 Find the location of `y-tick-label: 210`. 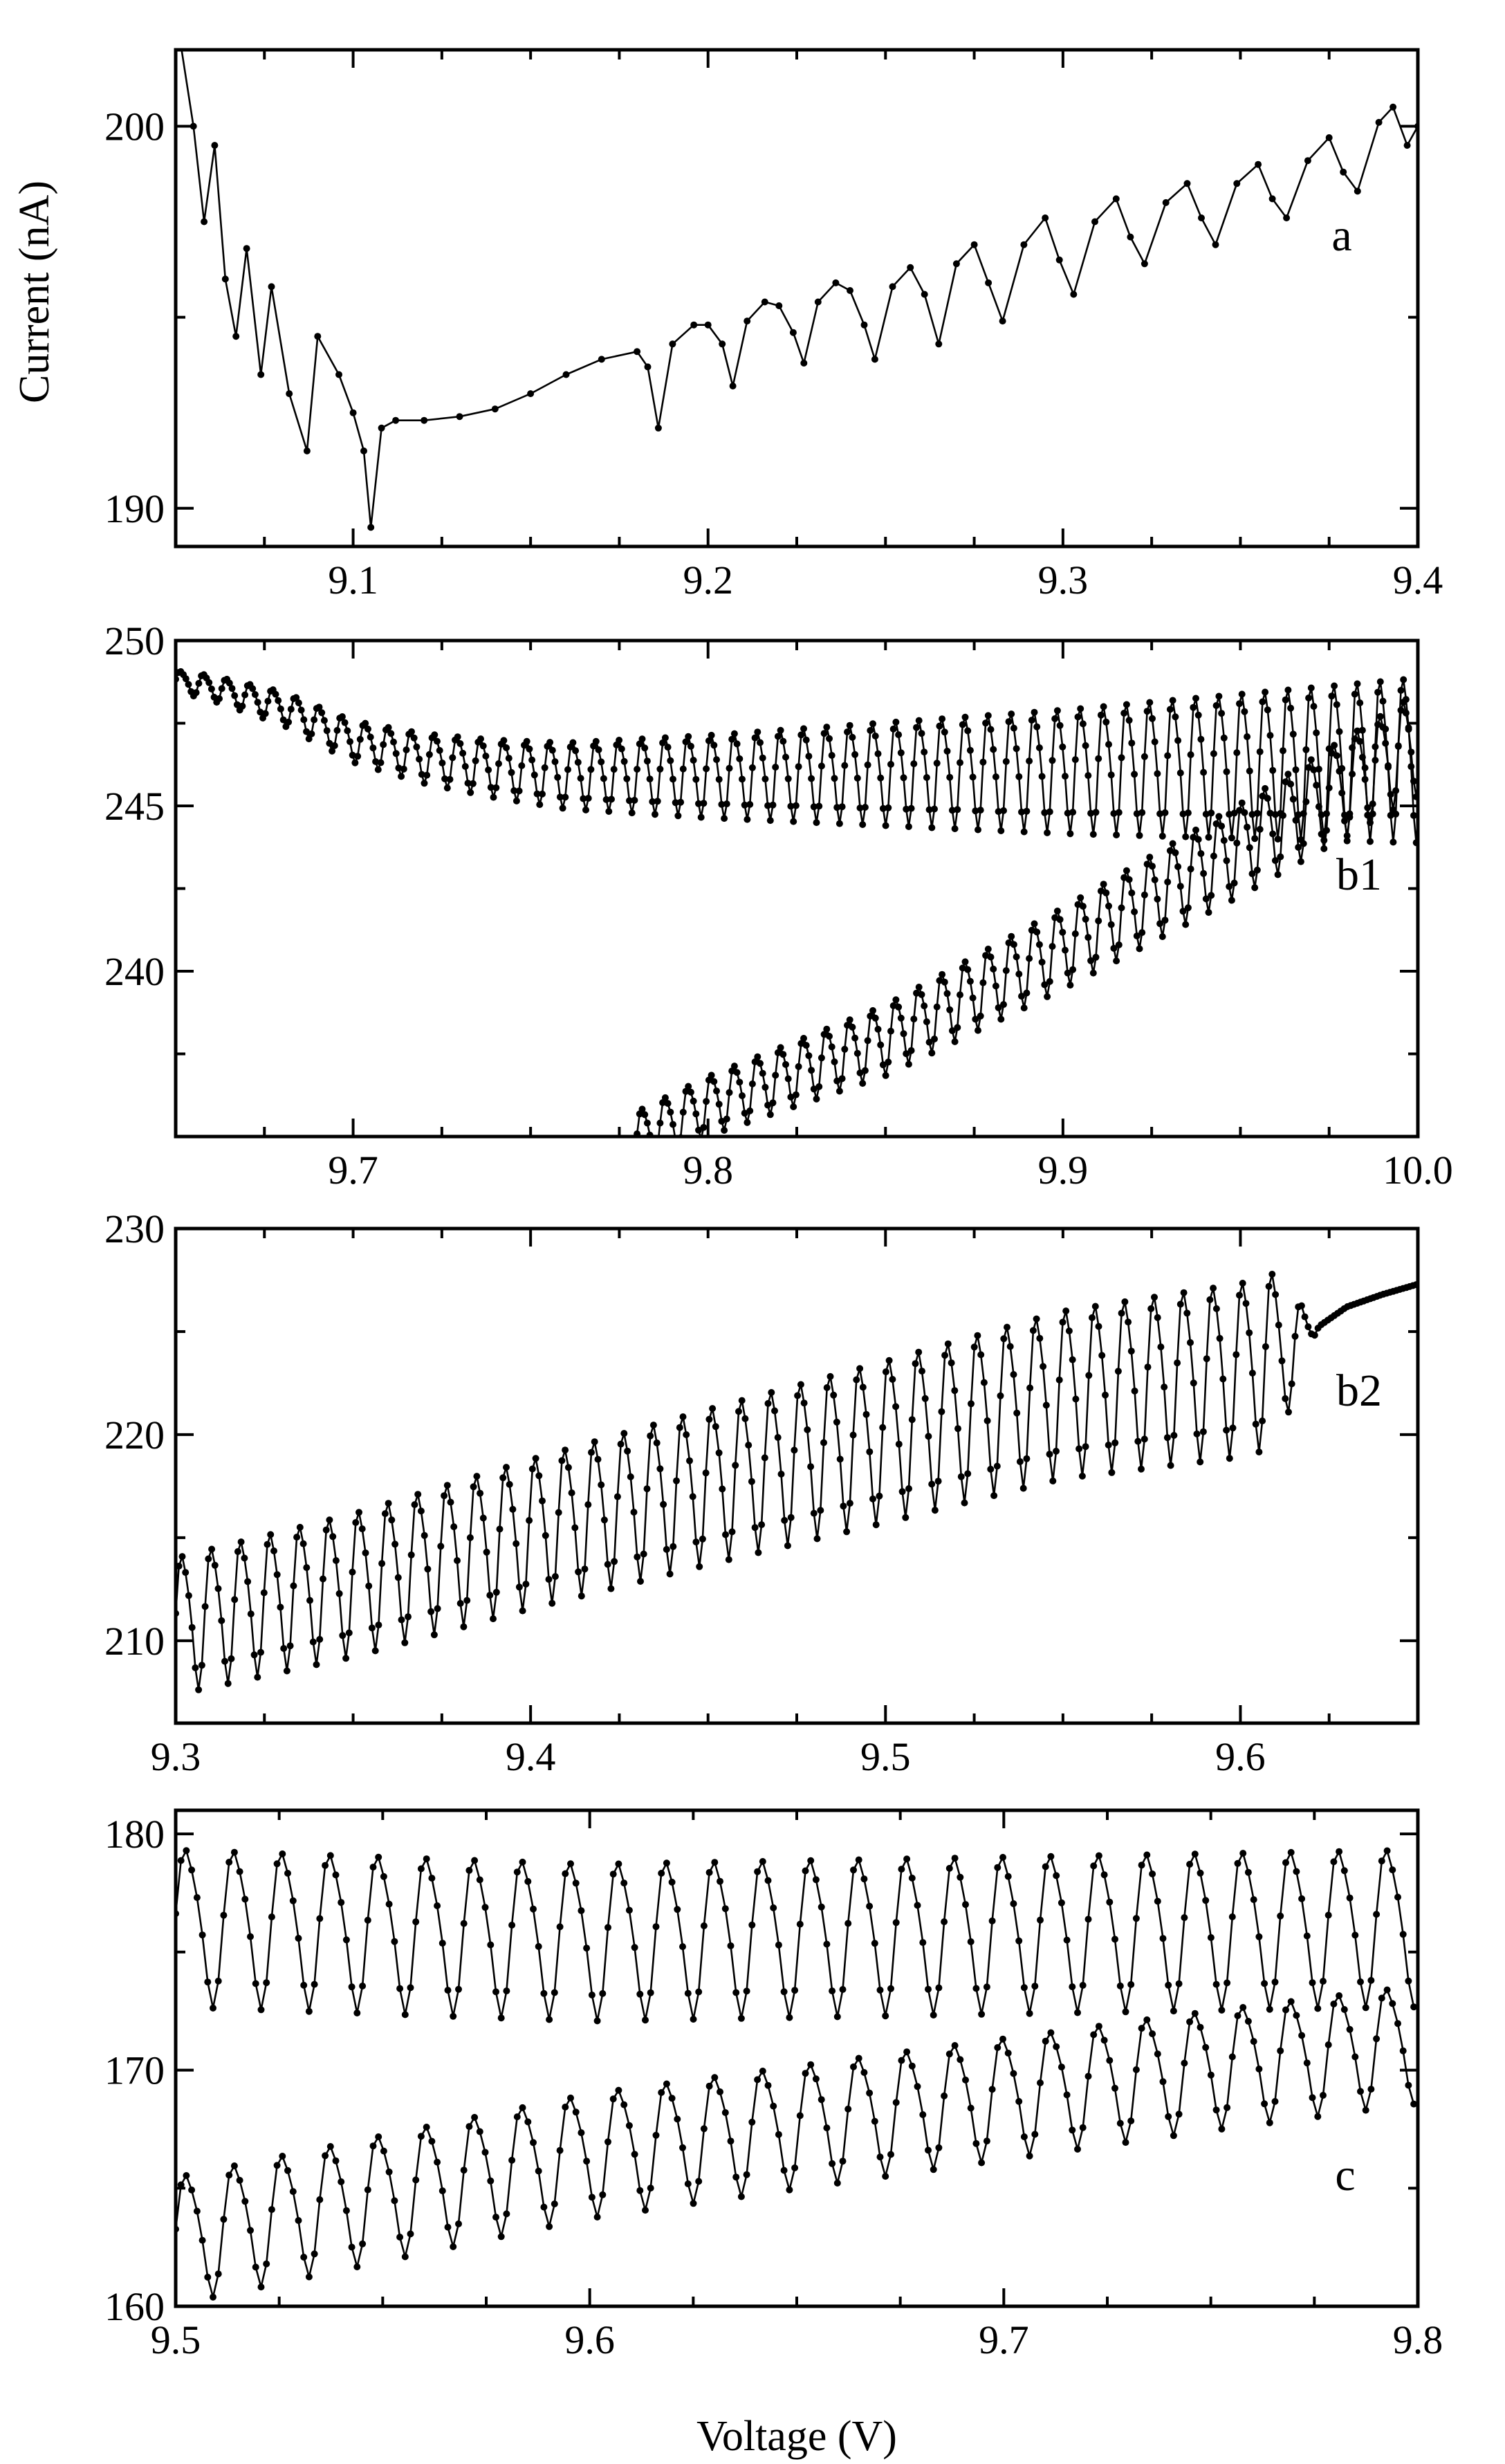

y-tick-label: 210 is located at coordinates (134, 1642).